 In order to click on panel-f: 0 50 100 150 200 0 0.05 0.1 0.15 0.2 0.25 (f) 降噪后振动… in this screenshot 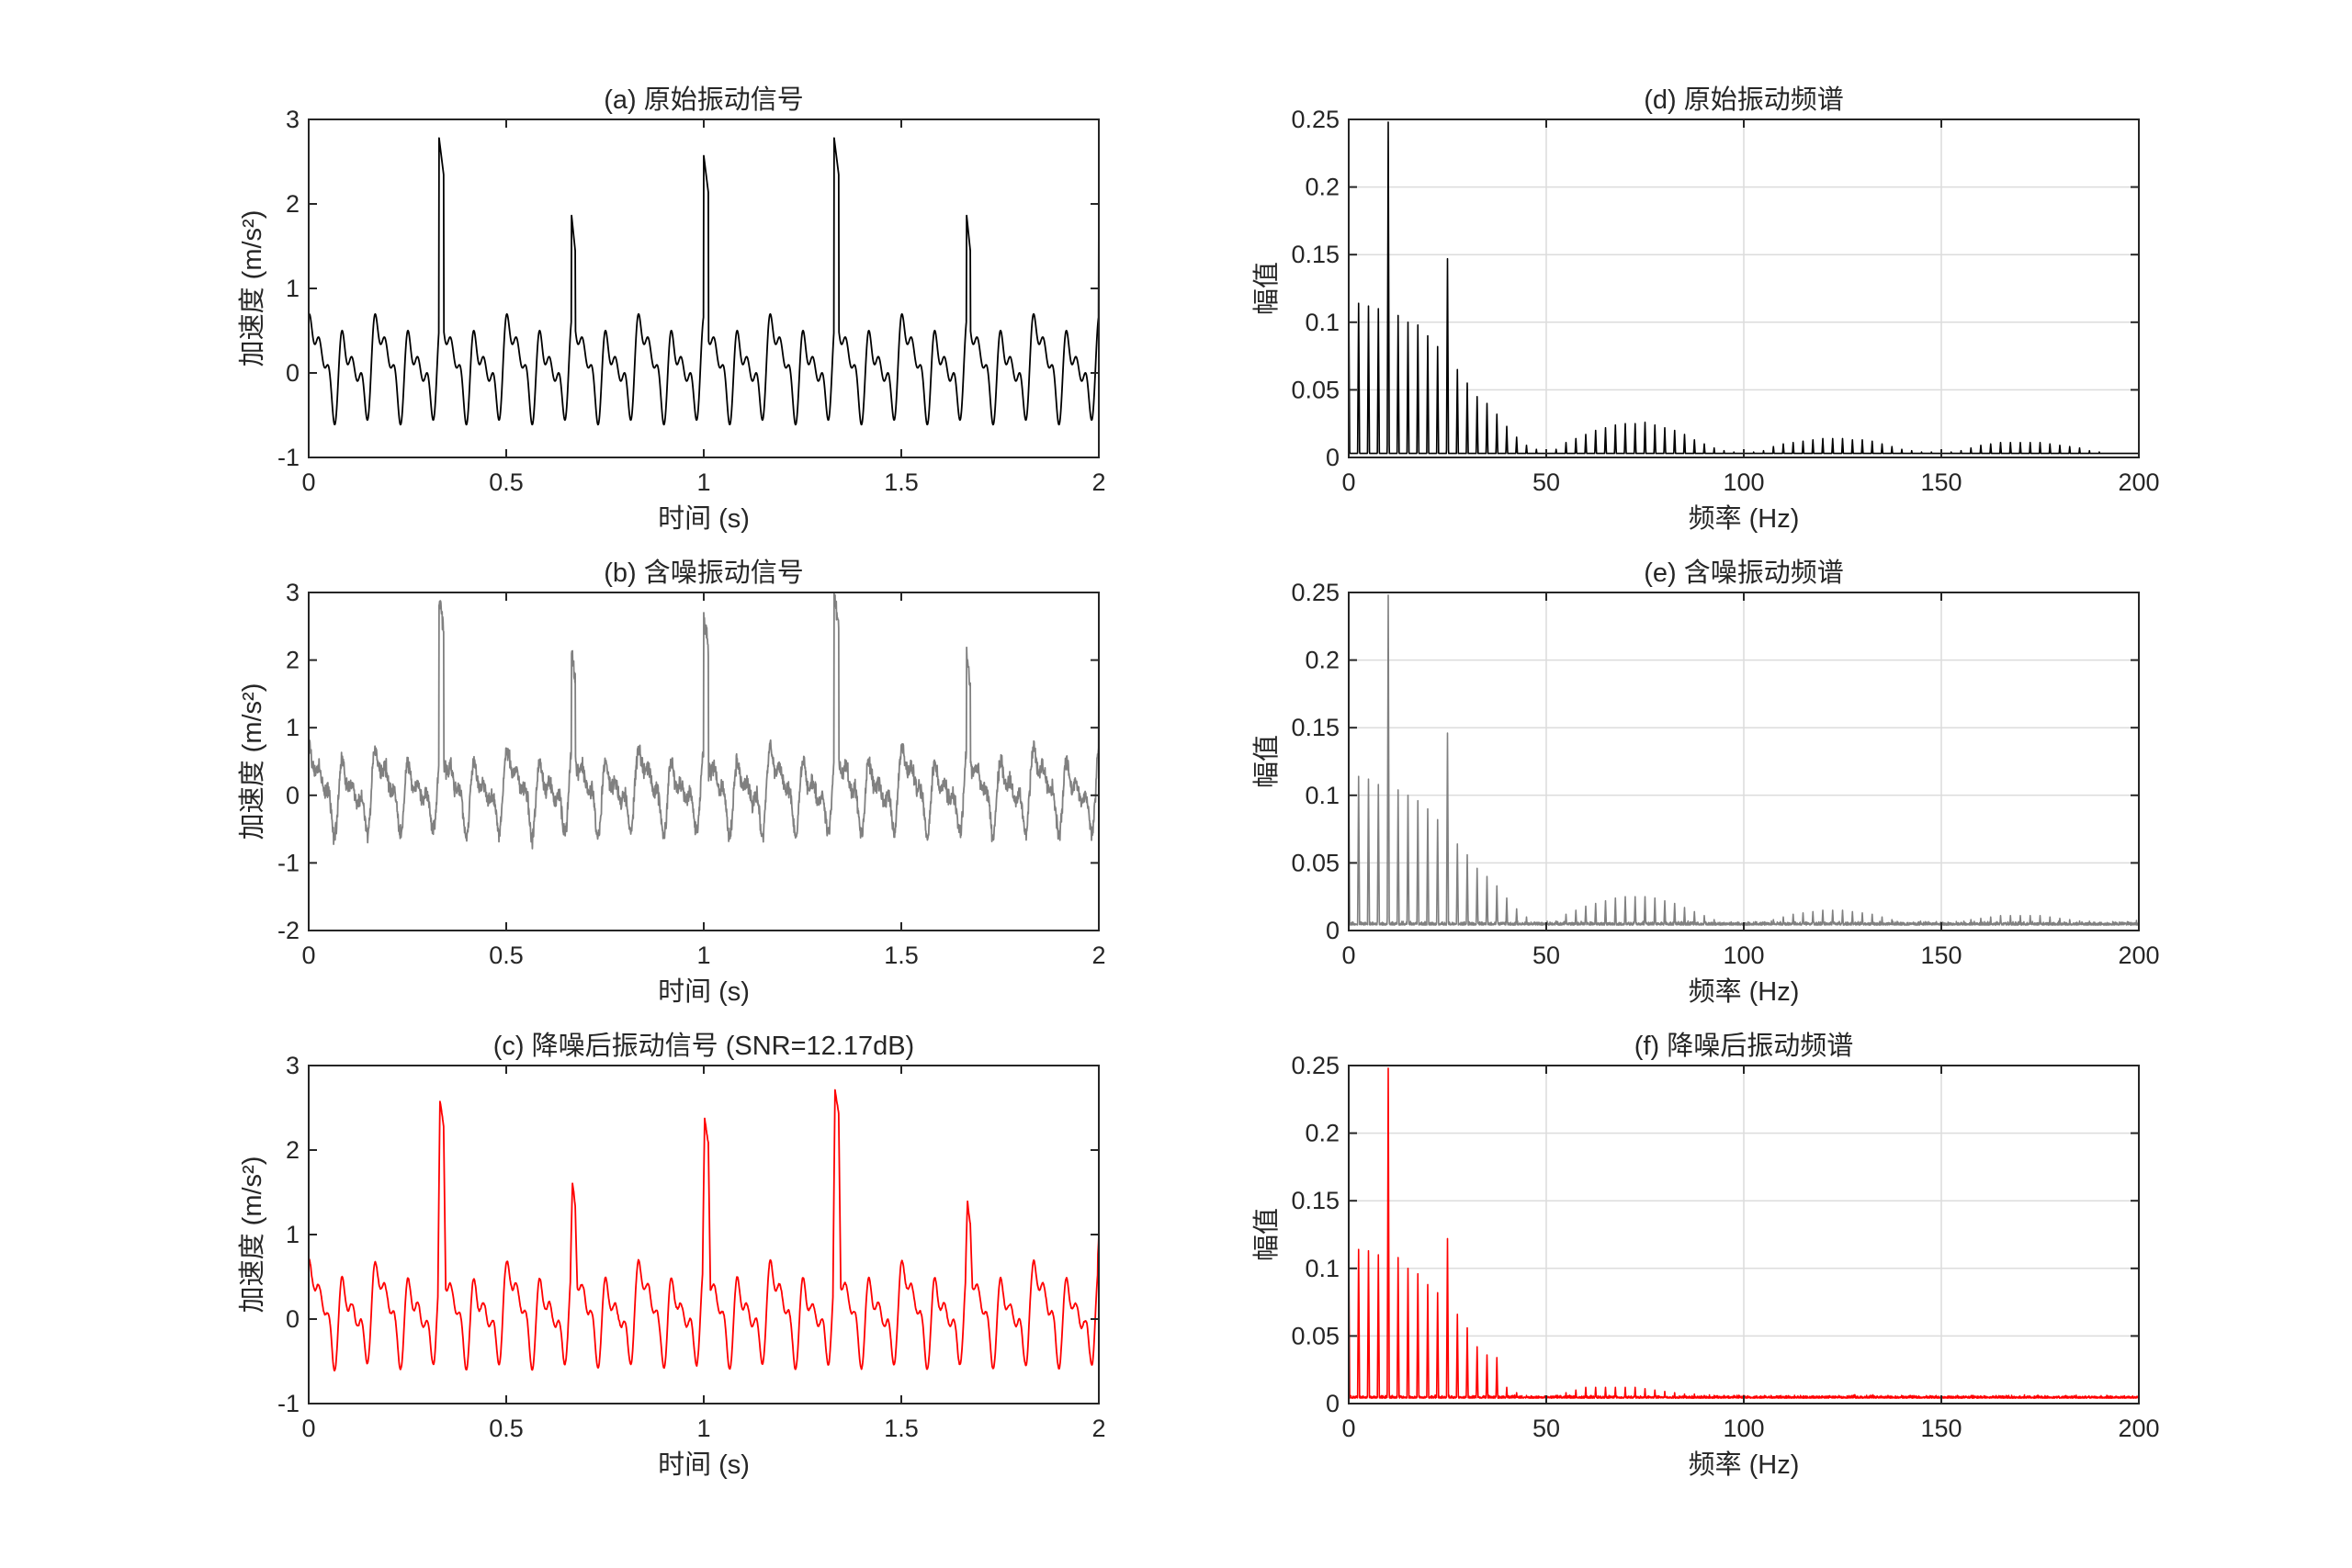, I will do `click(1705, 1256)`.